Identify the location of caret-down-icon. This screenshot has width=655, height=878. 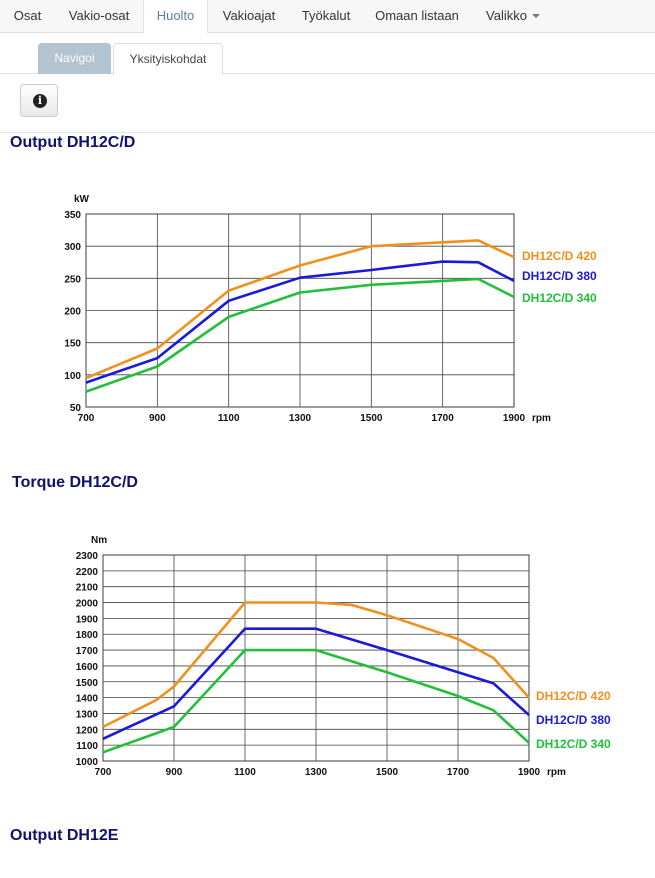
(535, 15).